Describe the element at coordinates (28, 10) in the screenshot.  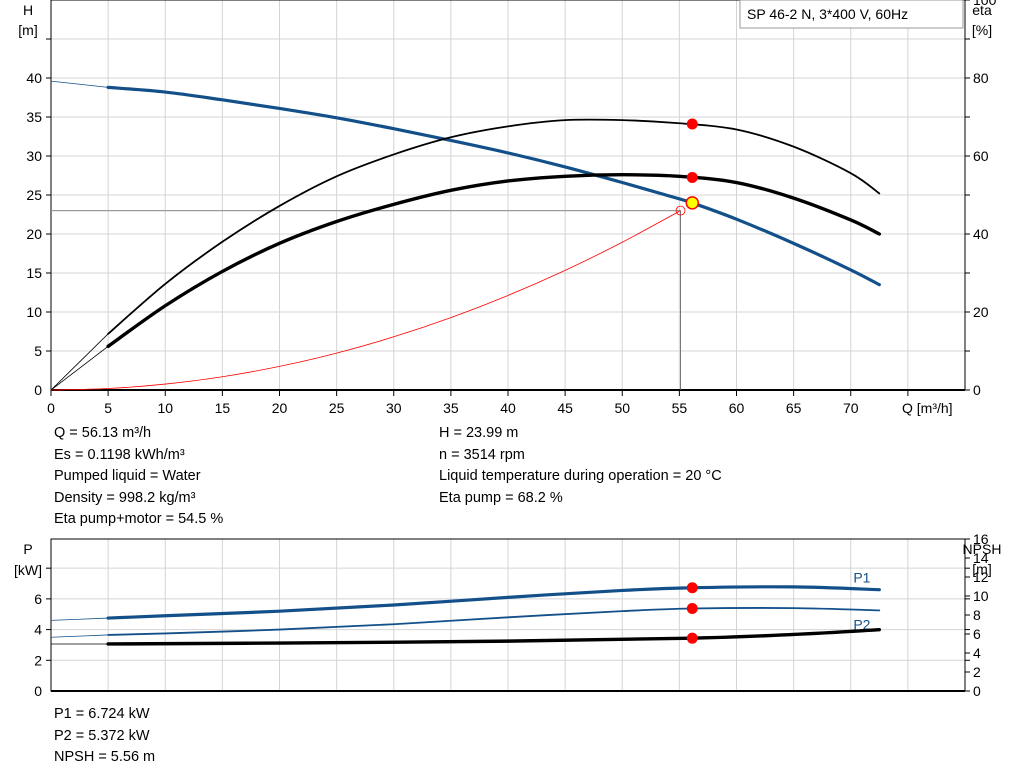
I see `qh-ylabel-left: H` at that location.